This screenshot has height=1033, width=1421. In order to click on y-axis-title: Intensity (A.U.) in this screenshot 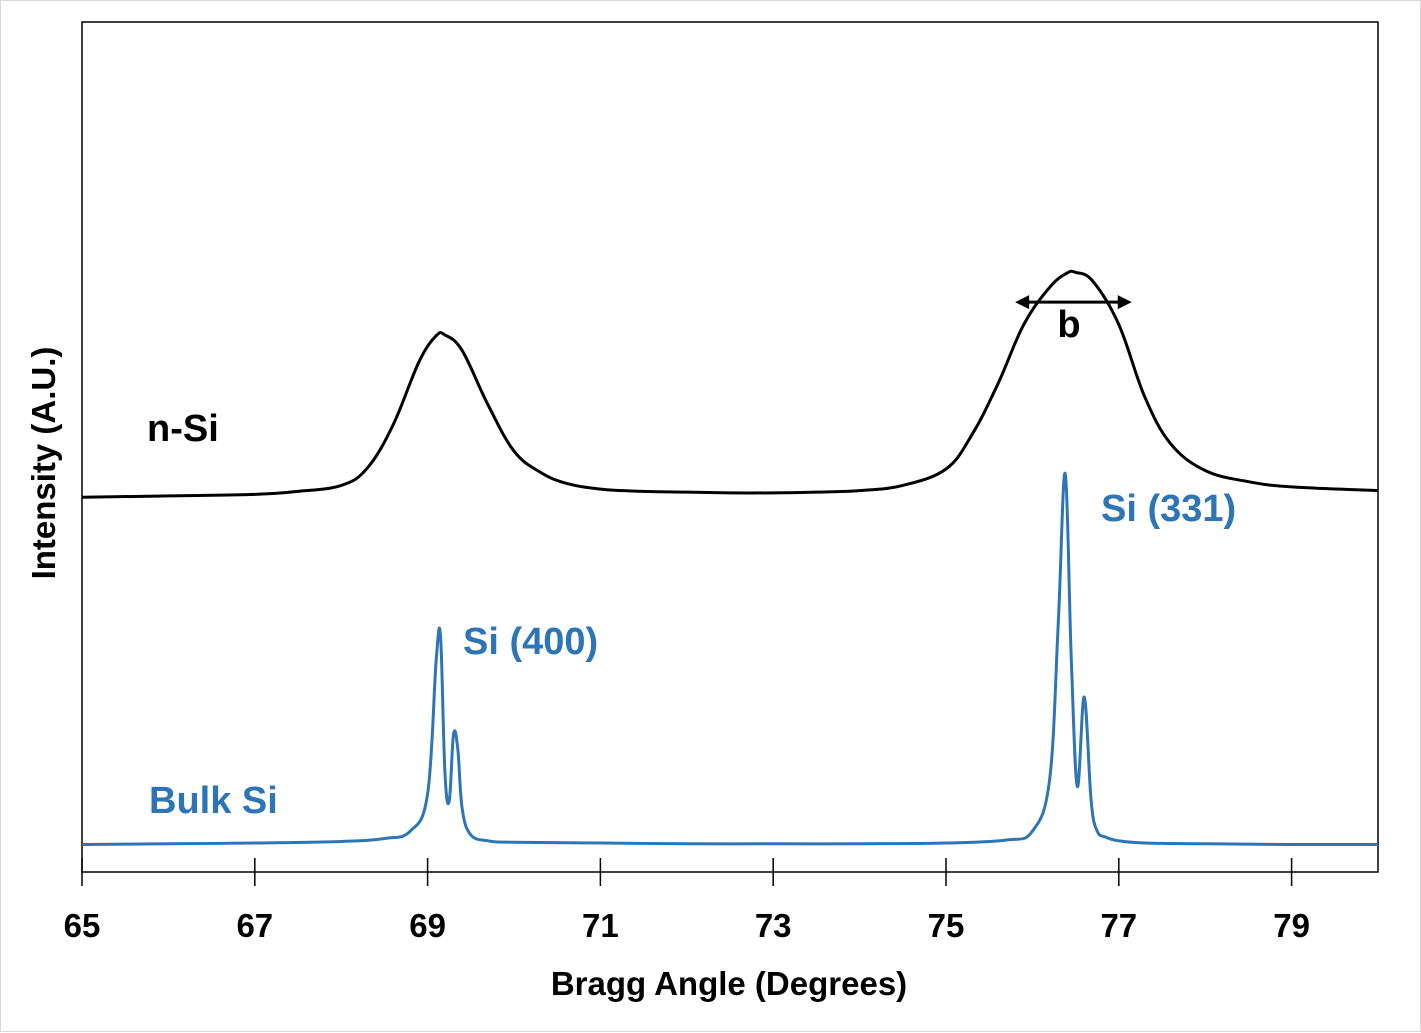, I will do `click(43, 463)`.